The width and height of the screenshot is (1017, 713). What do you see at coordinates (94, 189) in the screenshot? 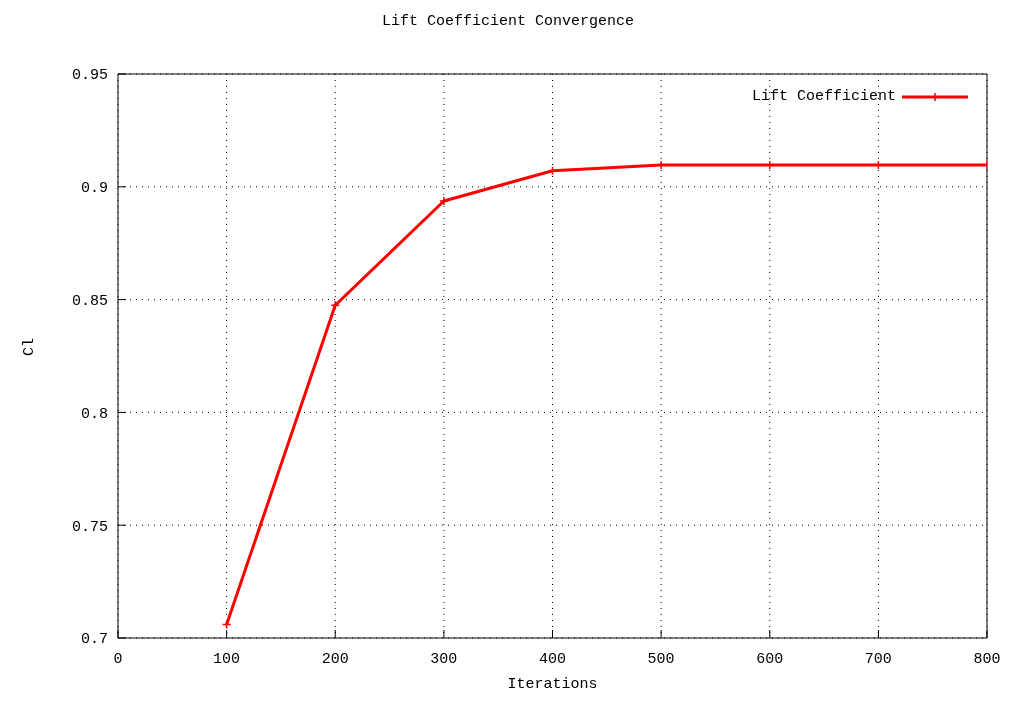
I see `y-tick-label: 0.9` at bounding box center [94, 189].